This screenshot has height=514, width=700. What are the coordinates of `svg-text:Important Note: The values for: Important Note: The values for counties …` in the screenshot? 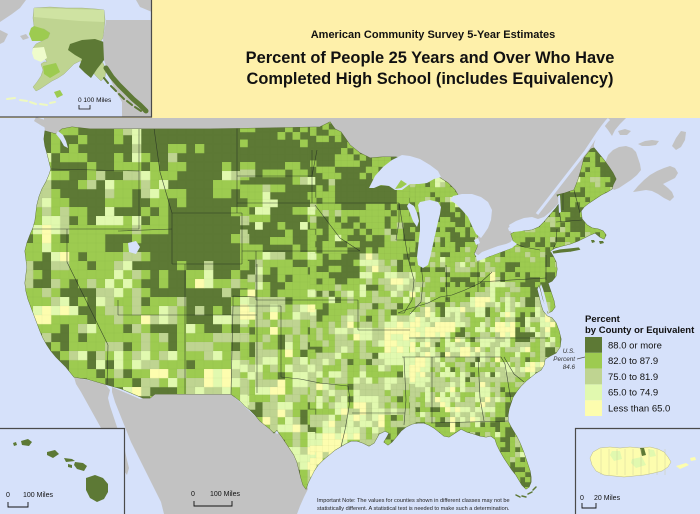 It's located at (413, 501).